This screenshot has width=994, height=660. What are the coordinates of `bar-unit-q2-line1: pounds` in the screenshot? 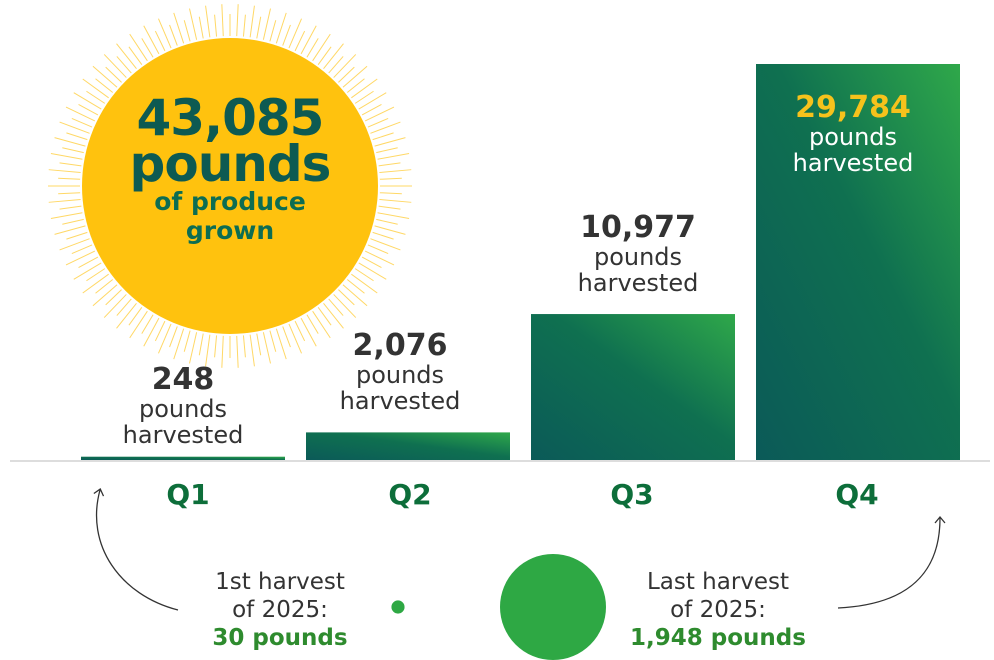 It's located at (400, 375).